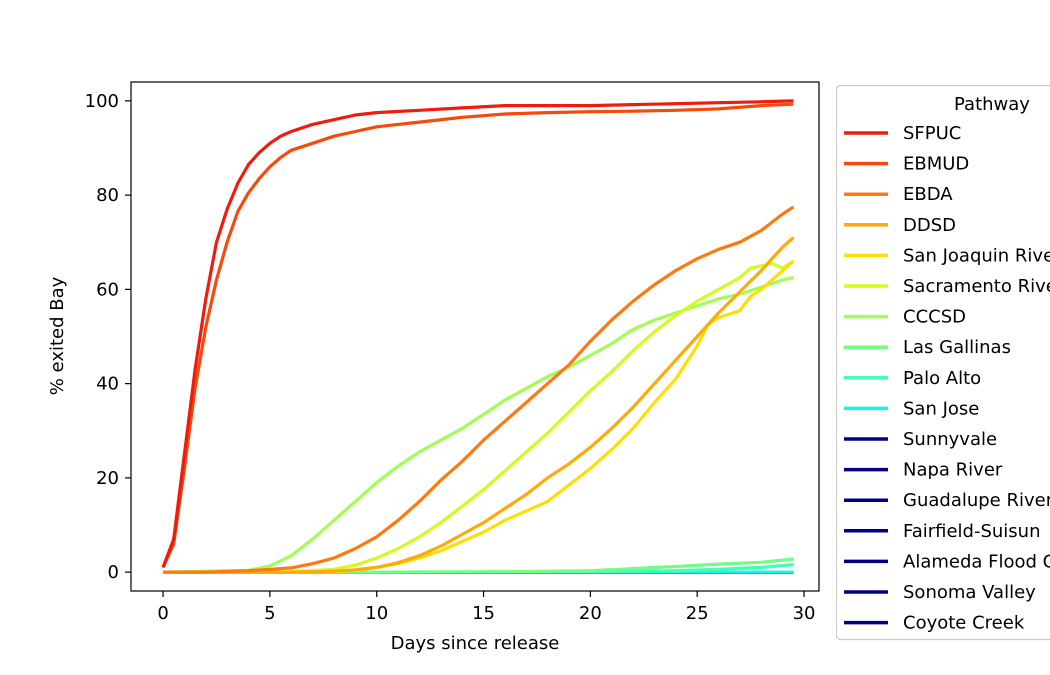 The height and width of the screenshot is (675, 1050). Describe the element at coordinates (964, 623) in the screenshot. I see `legend-label: Coyote Creek` at that location.